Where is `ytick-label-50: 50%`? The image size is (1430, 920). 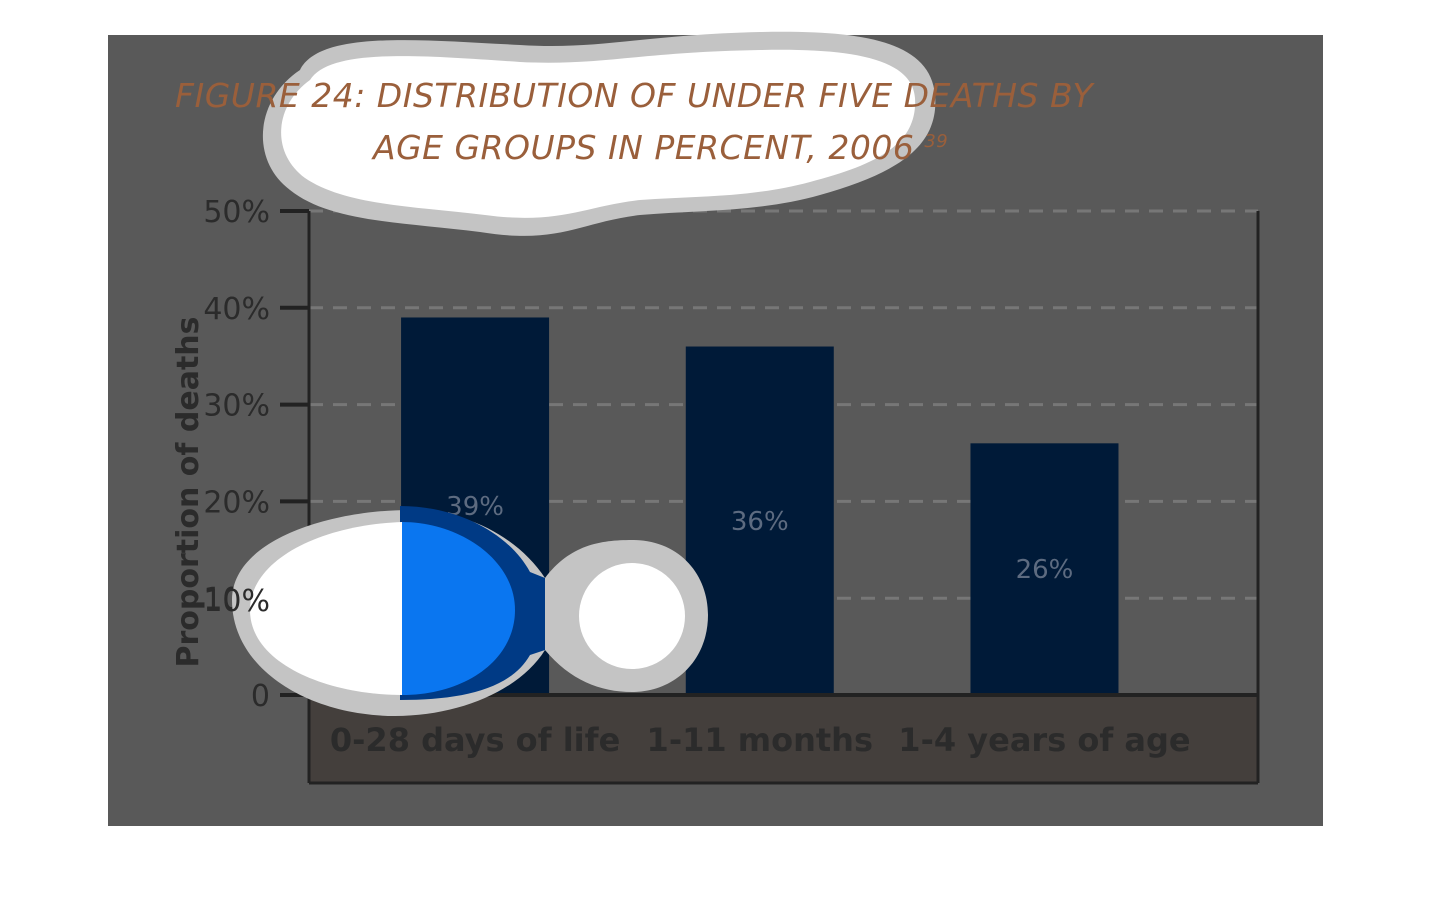
ytick-label-50: 50% is located at coordinates (236, 212).